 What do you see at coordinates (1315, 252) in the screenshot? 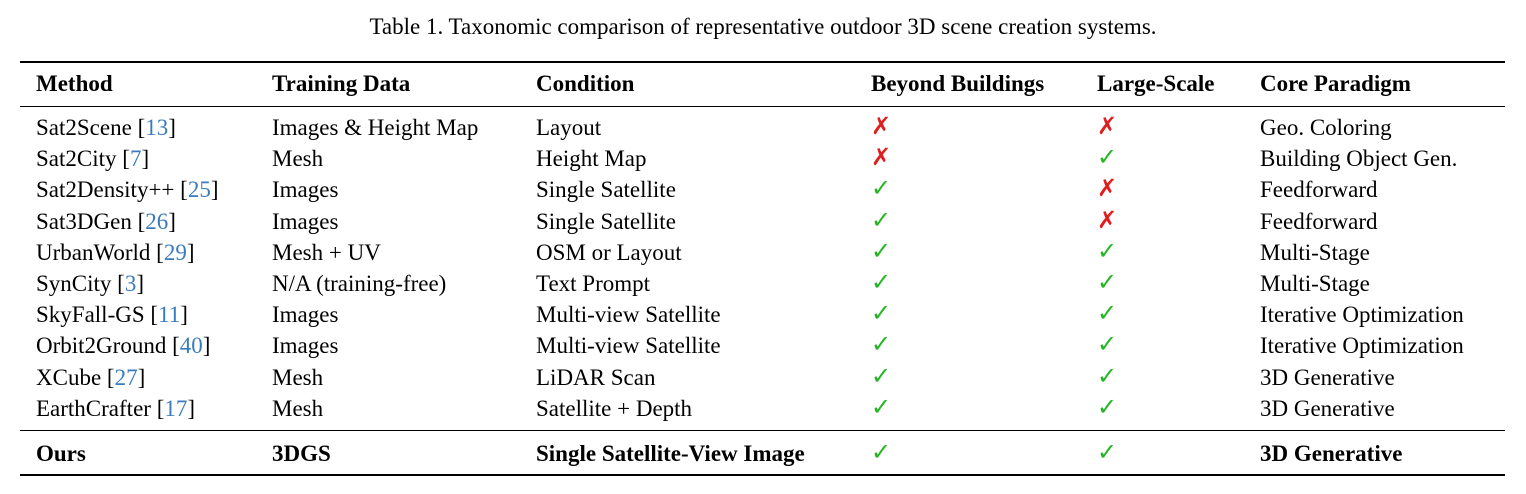
I see `cell-core-paradigm: Multi-Stage` at bounding box center [1315, 252].